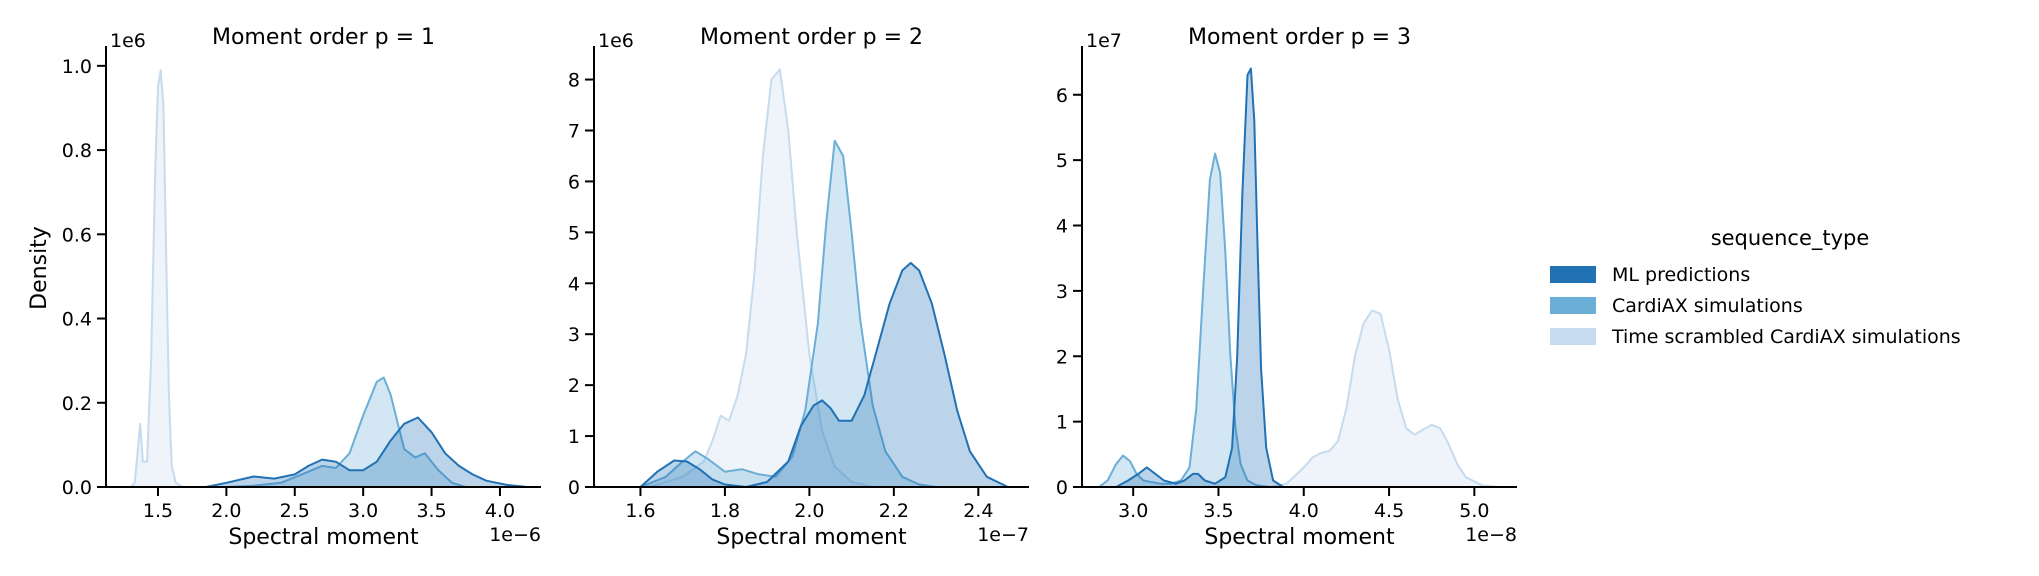 The width and height of the screenshot is (2039, 576). Describe the element at coordinates (1299, 37) in the screenshot. I see `panel-title: Moment order p = 3` at that location.